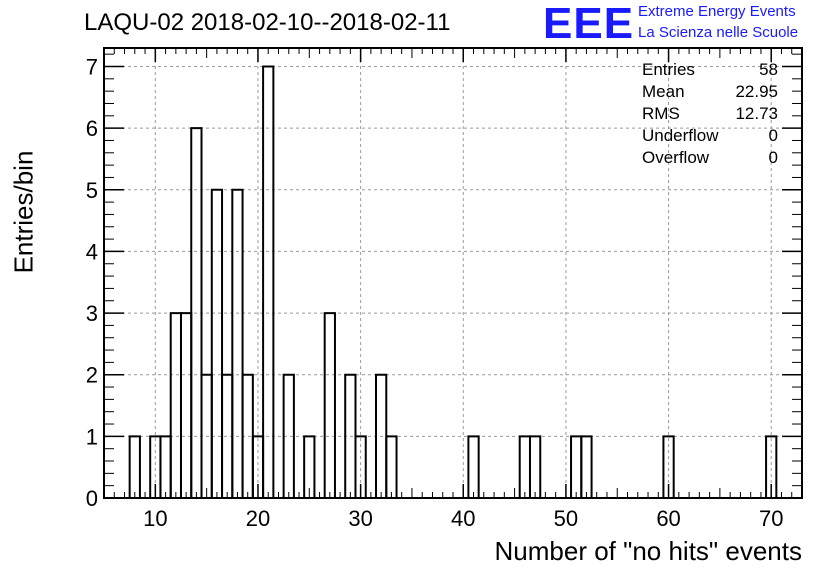 This screenshot has height=572, width=836. What do you see at coordinates (648, 551) in the screenshot?
I see `x-axis-label: Number of "no hits" events` at bounding box center [648, 551].